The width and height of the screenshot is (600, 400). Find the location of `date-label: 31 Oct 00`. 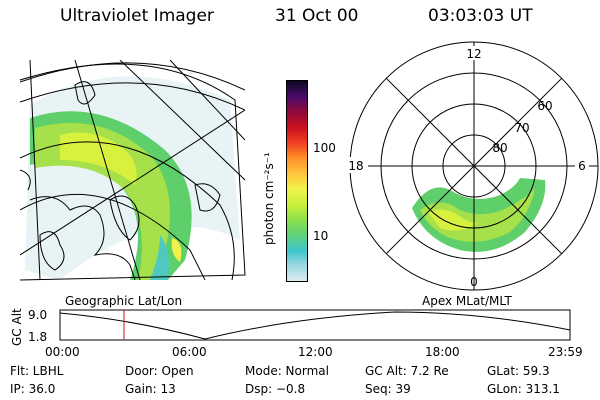

date-label: 31 Oct 00 is located at coordinates (317, 16).